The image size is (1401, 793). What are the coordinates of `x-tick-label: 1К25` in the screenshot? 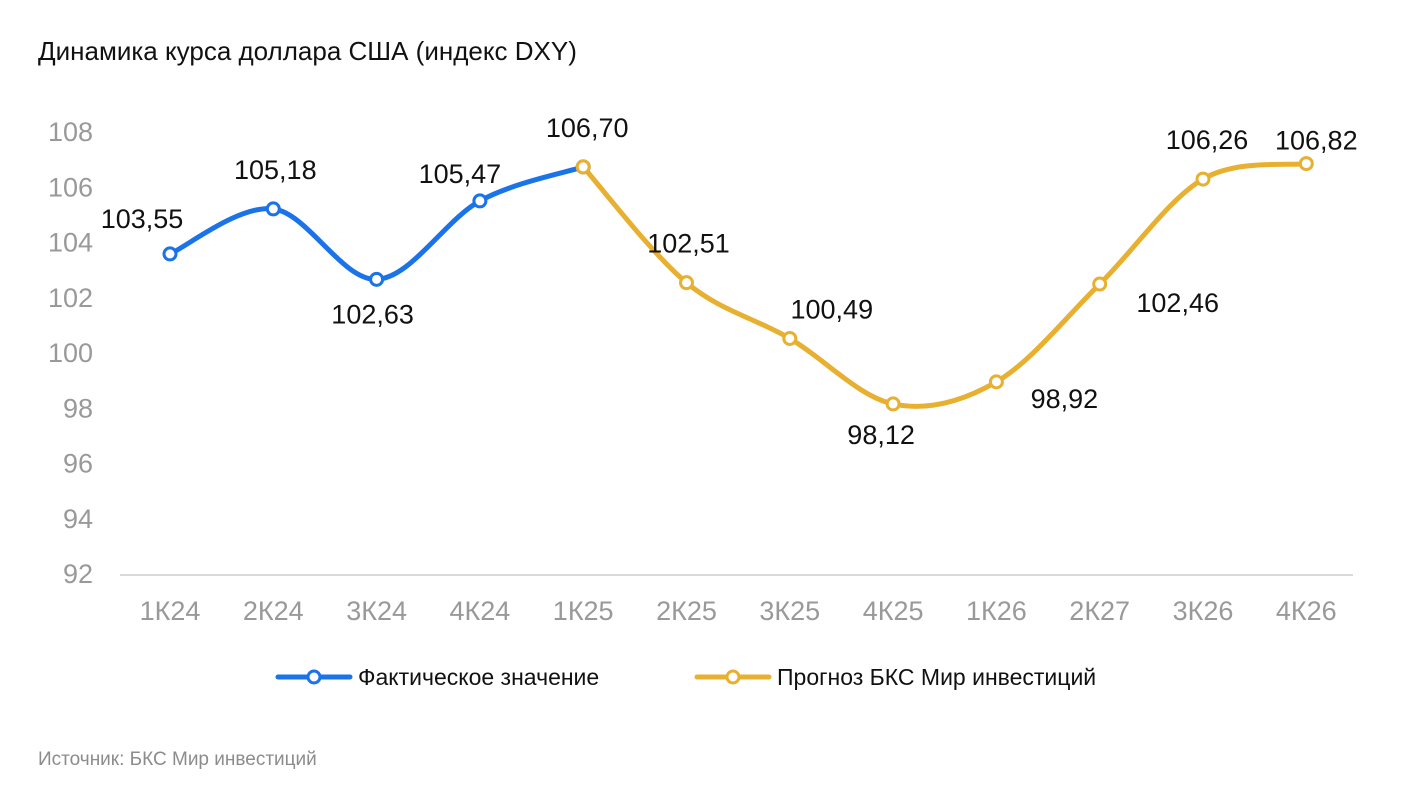 It's located at (583, 611).